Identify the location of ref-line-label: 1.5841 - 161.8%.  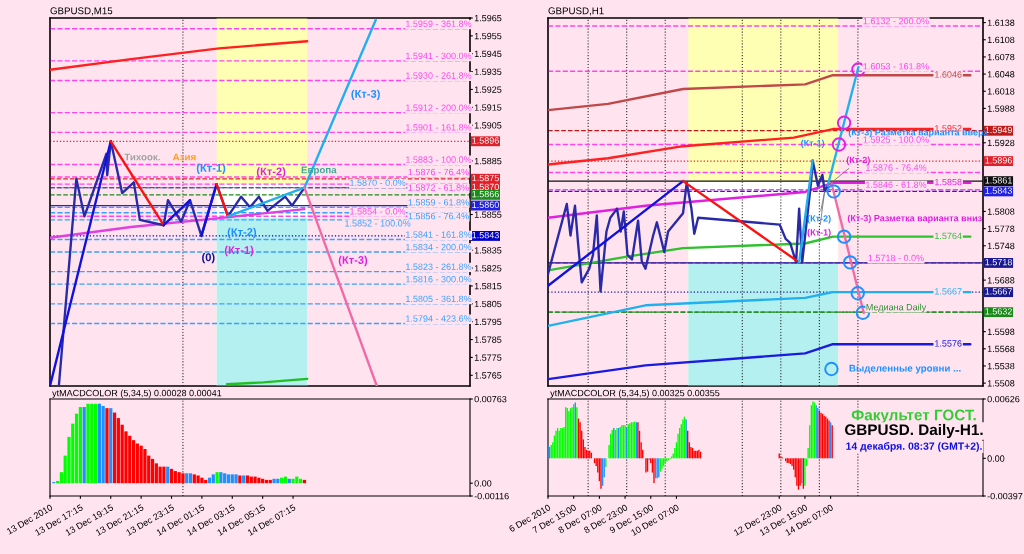
(439, 234).